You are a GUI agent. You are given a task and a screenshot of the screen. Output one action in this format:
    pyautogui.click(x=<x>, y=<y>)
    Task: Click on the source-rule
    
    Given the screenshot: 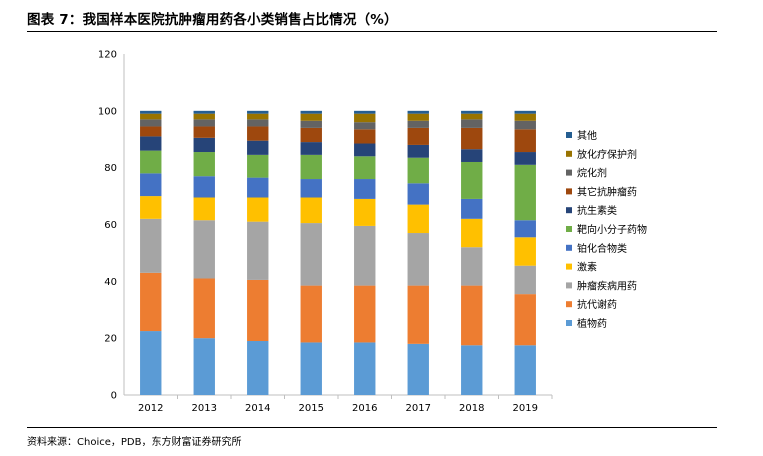 What is the action you would take?
    pyautogui.click(x=372, y=427)
    